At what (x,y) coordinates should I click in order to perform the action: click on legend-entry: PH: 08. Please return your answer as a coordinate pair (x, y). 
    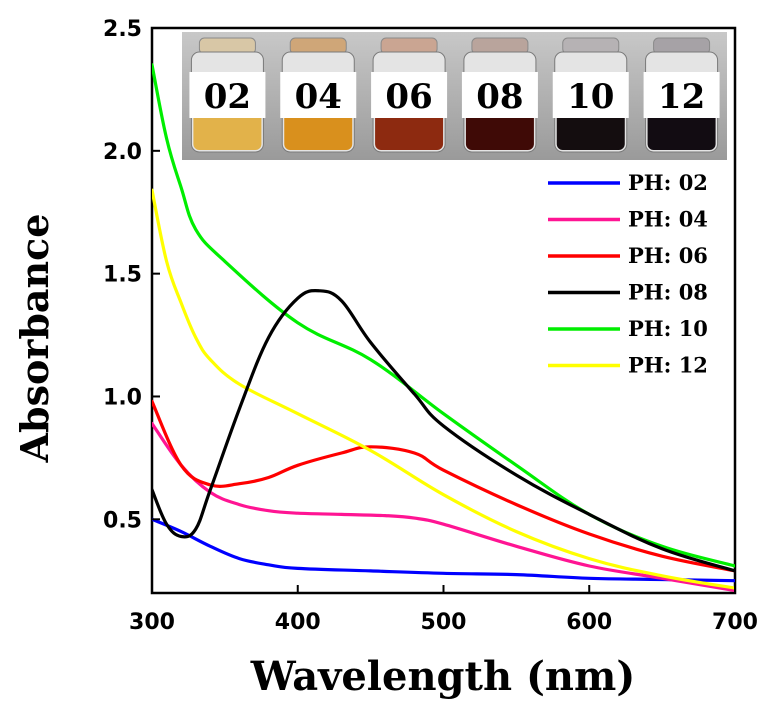
    Looking at the image, I should click on (628, 292).